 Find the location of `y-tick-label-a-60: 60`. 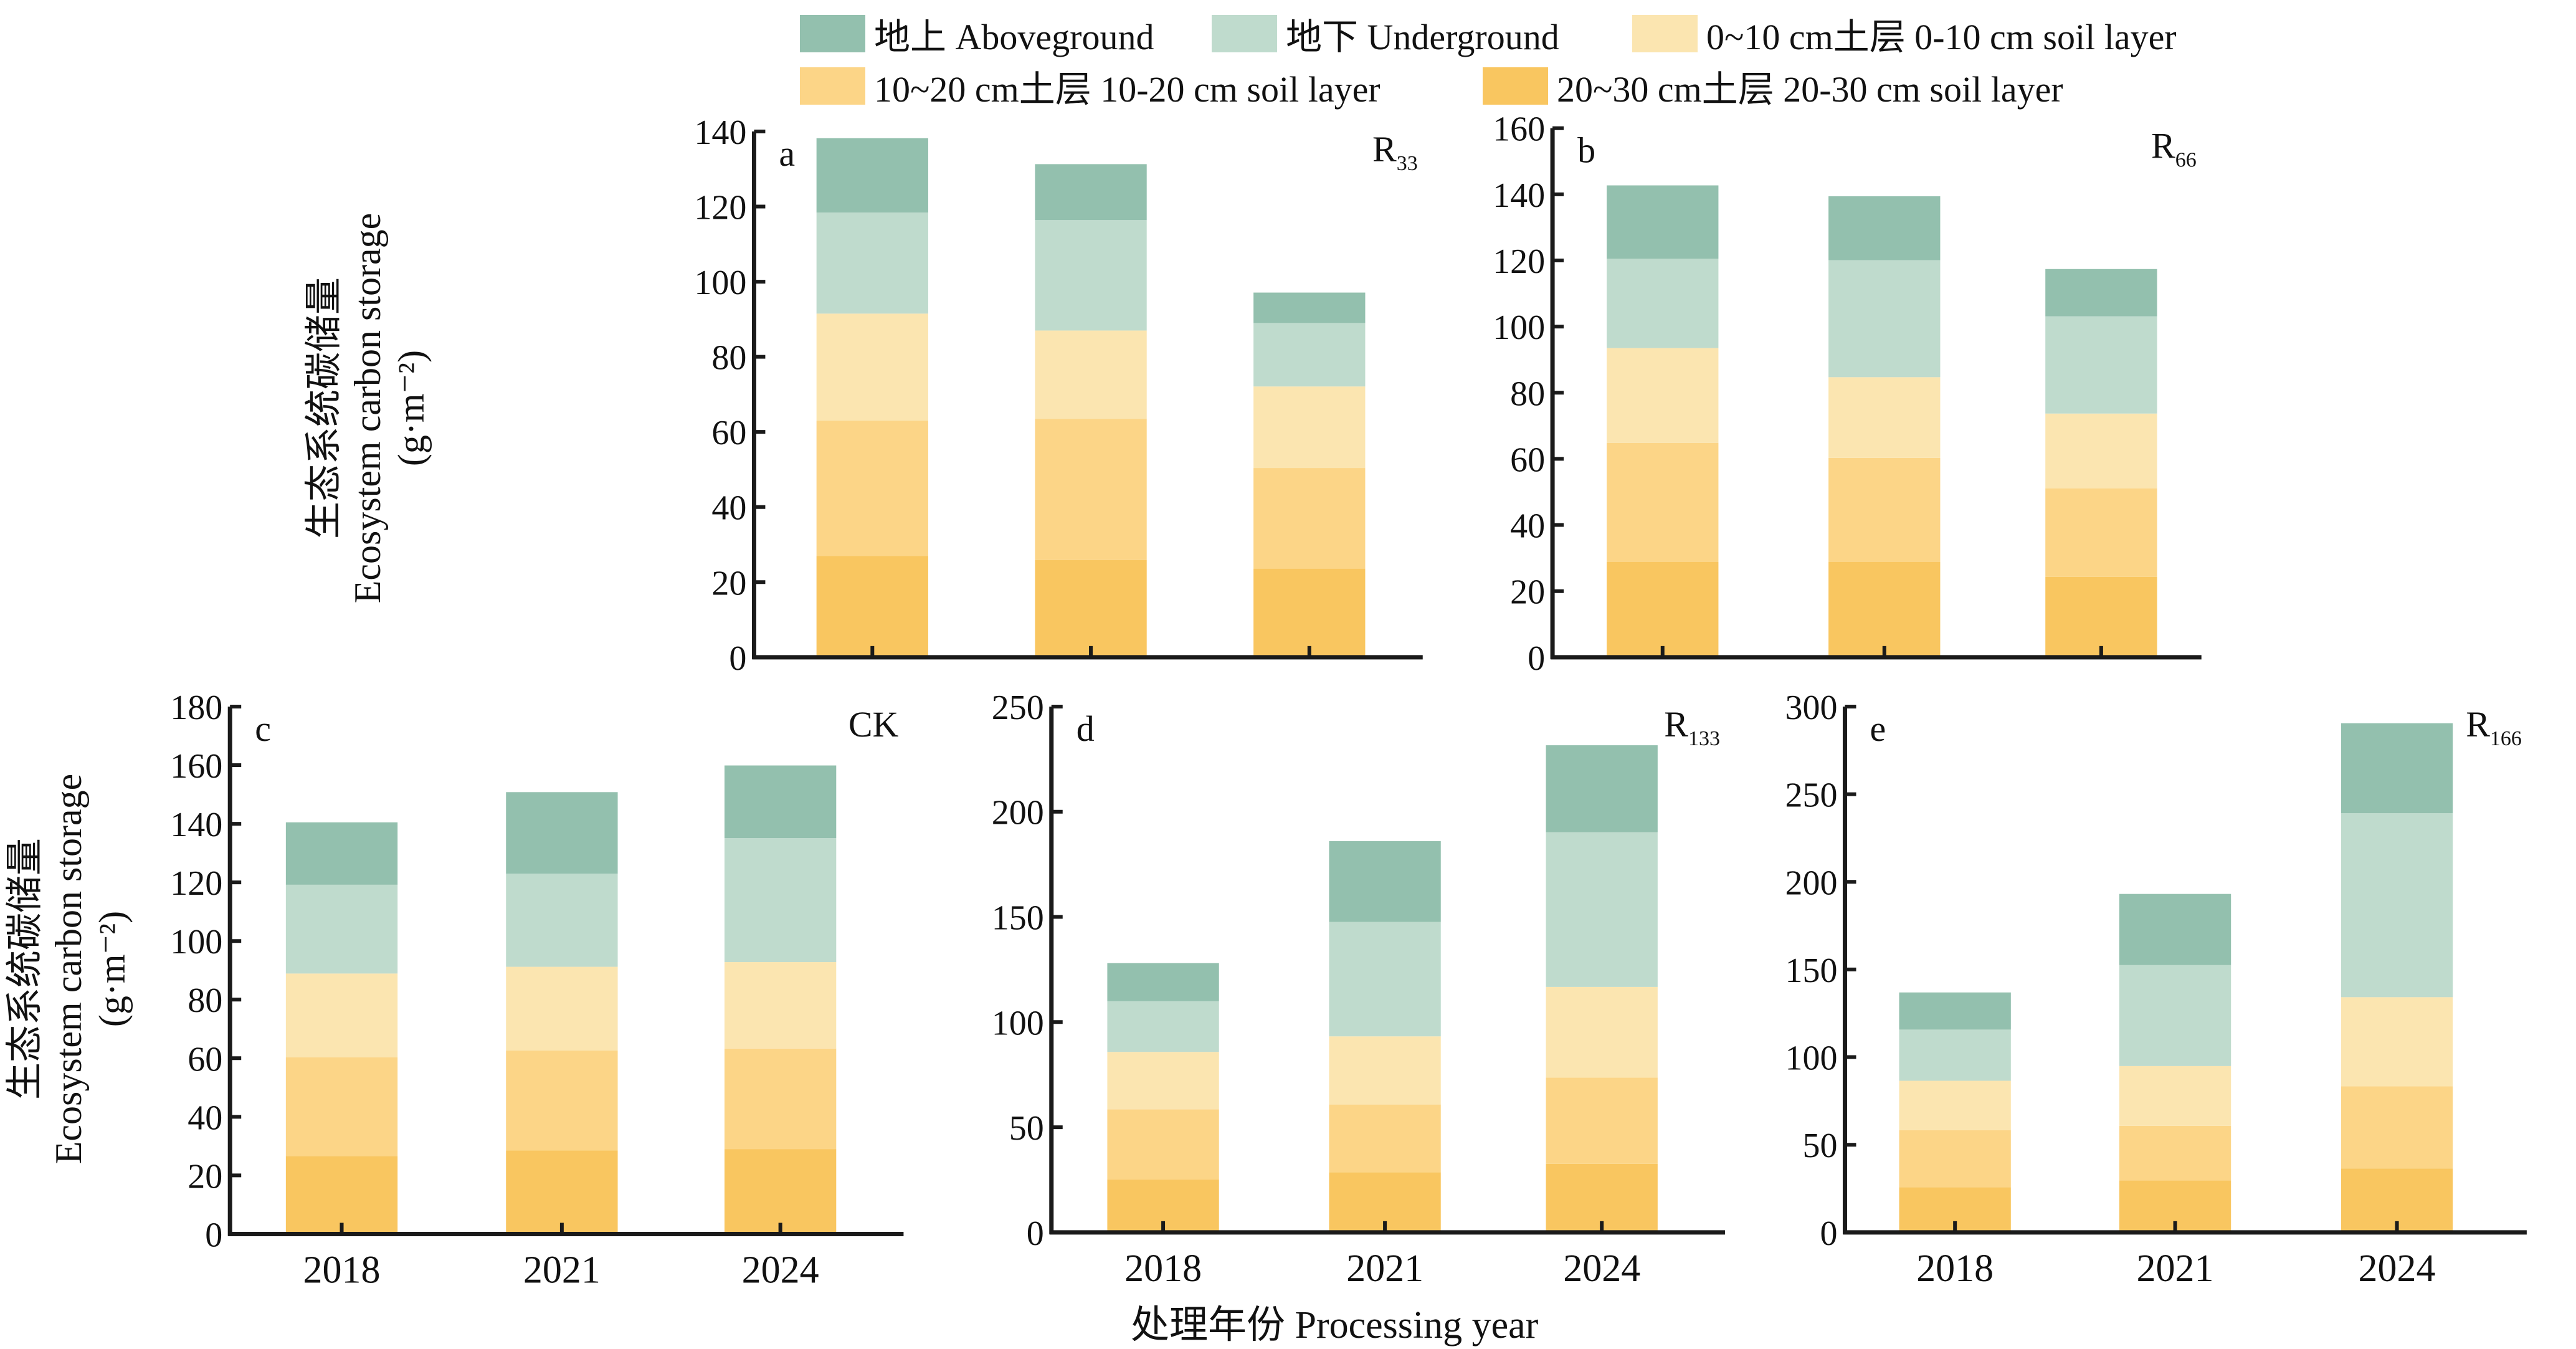

y-tick-label-a-60: 60 is located at coordinates (728, 433).